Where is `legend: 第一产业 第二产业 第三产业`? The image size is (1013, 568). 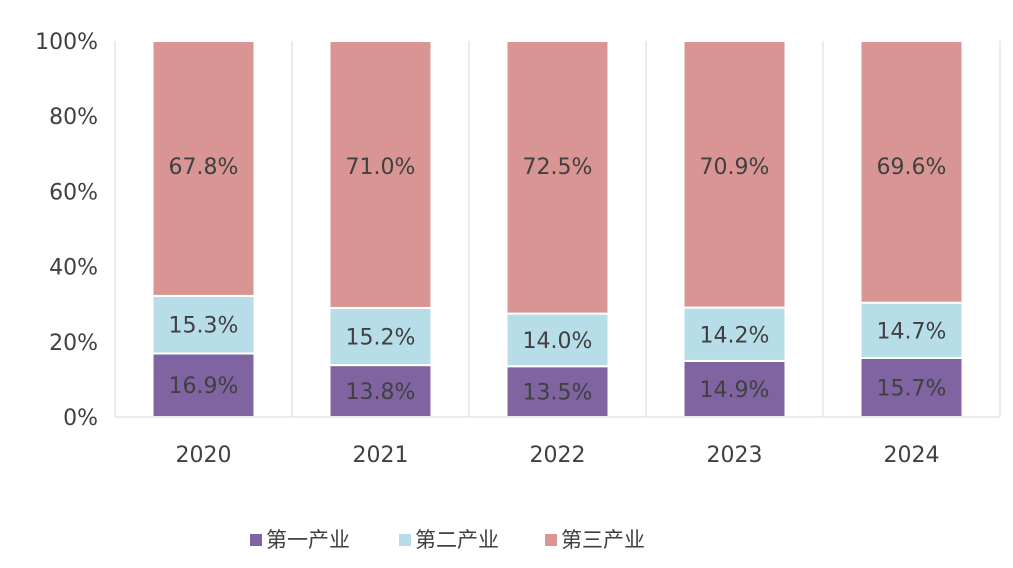 legend: 第一产业 第二产业 第三产业 is located at coordinates (447, 540).